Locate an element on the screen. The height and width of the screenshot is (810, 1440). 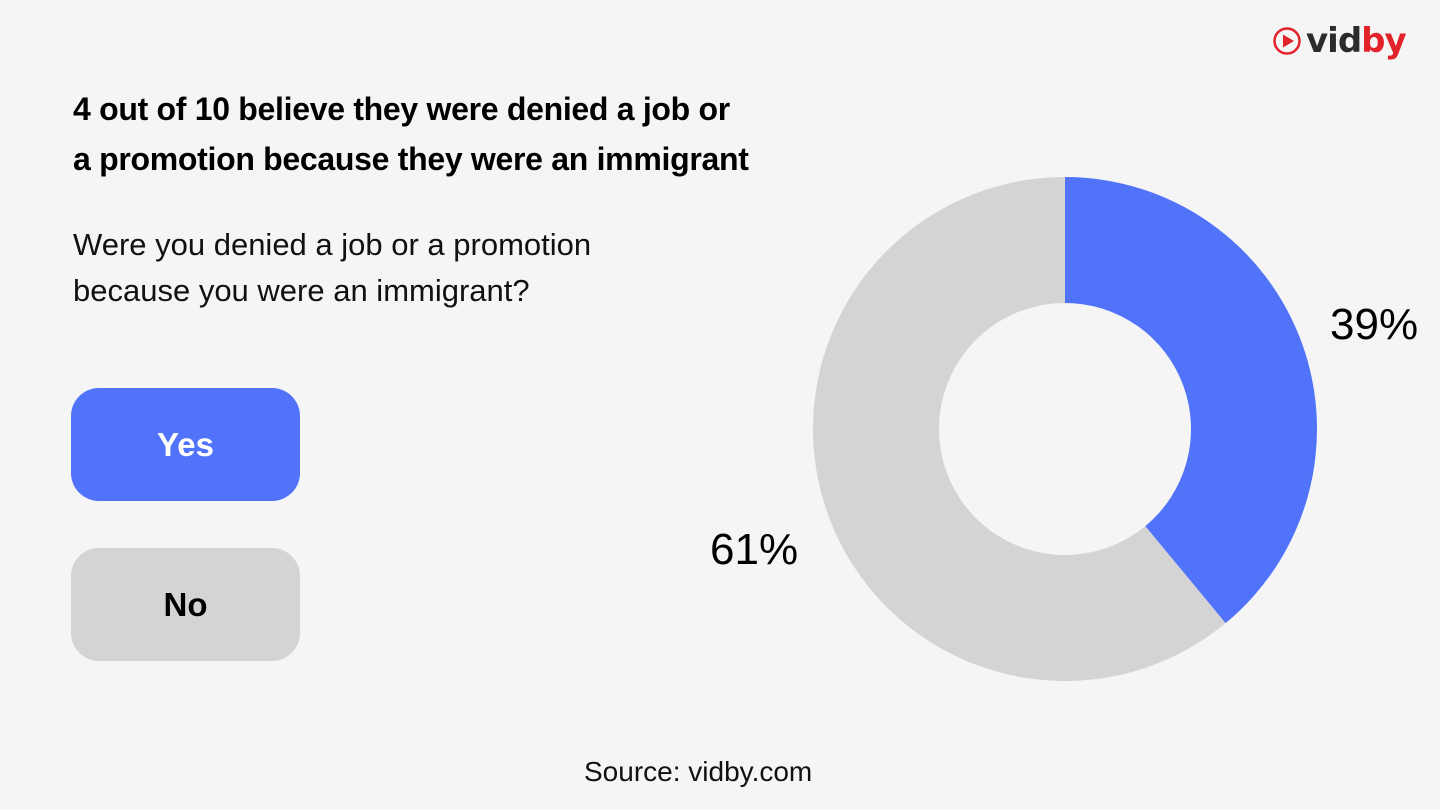
legend-no-label: No is located at coordinates (185, 604).